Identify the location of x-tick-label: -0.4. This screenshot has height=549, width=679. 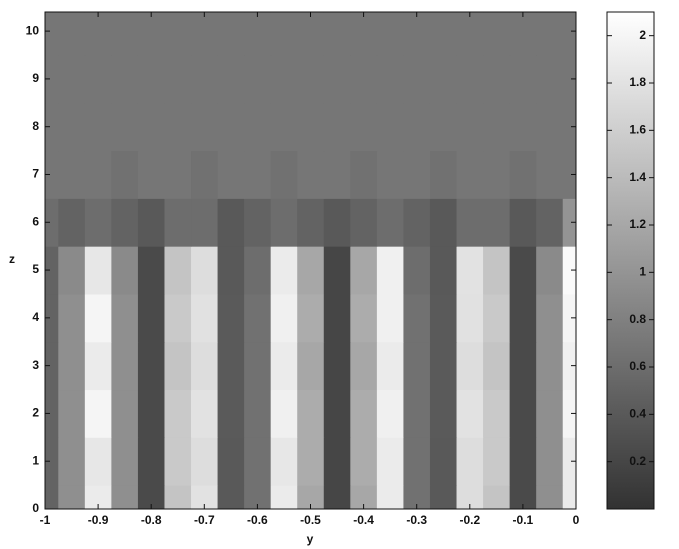
(363, 520).